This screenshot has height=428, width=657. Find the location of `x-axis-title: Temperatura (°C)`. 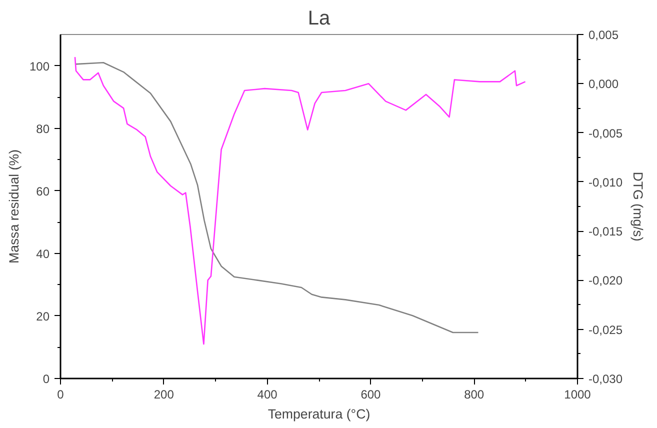

x-axis-title: Temperatura (°C) is located at coordinates (319, 414).